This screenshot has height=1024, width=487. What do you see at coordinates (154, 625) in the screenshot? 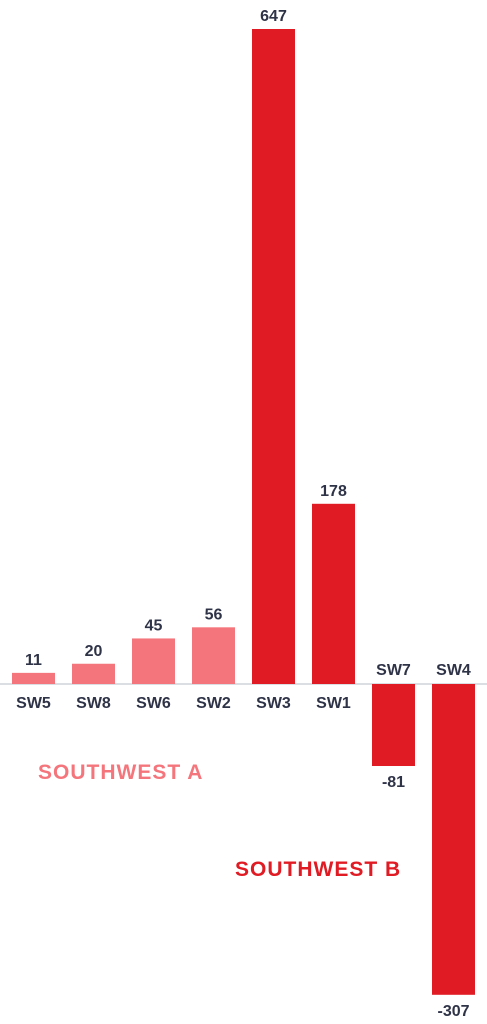
I see `value-label-sw6: 45` at bounding box center [154, 625].